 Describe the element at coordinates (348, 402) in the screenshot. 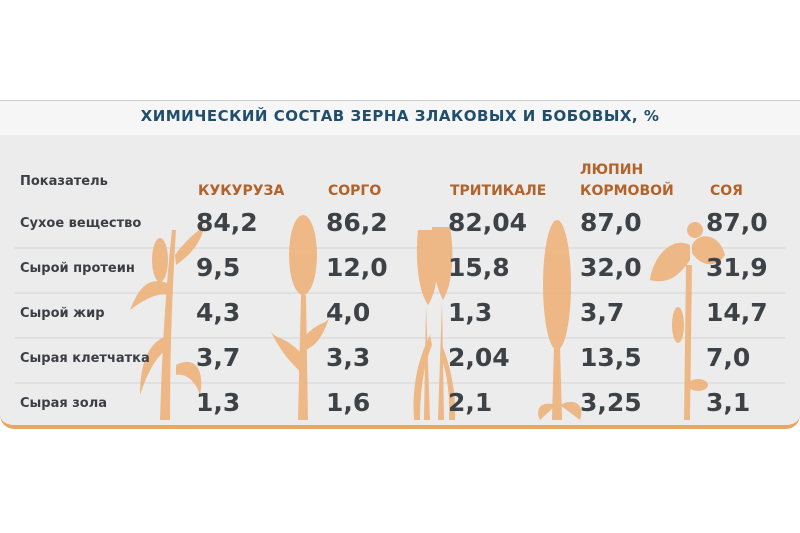

I see `value-cell: 1,6` at that location.